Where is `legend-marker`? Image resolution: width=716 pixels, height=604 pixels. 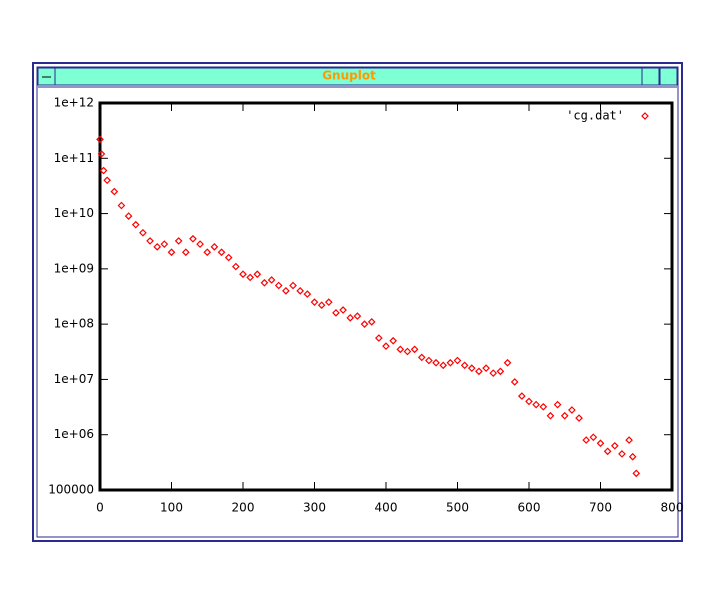 legend-marker is located at coordinates (645, 116).